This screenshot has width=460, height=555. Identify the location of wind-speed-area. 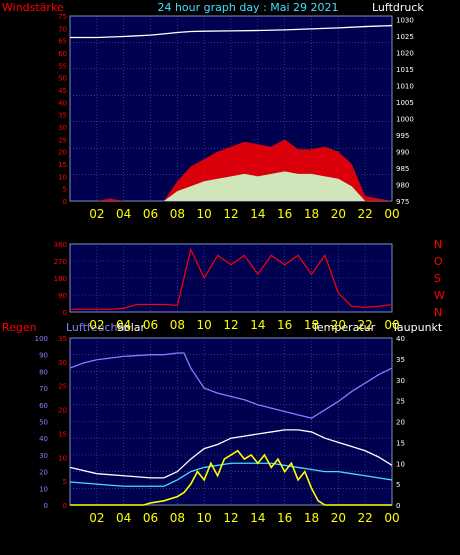
(231, 186).